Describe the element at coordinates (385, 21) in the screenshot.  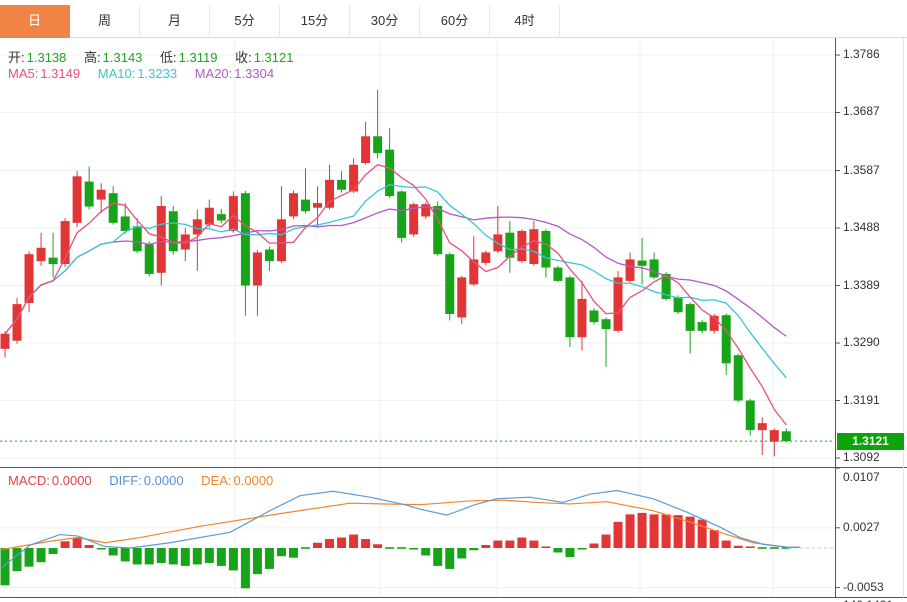
I see `timeframe-tab-5: 30分` at that location.